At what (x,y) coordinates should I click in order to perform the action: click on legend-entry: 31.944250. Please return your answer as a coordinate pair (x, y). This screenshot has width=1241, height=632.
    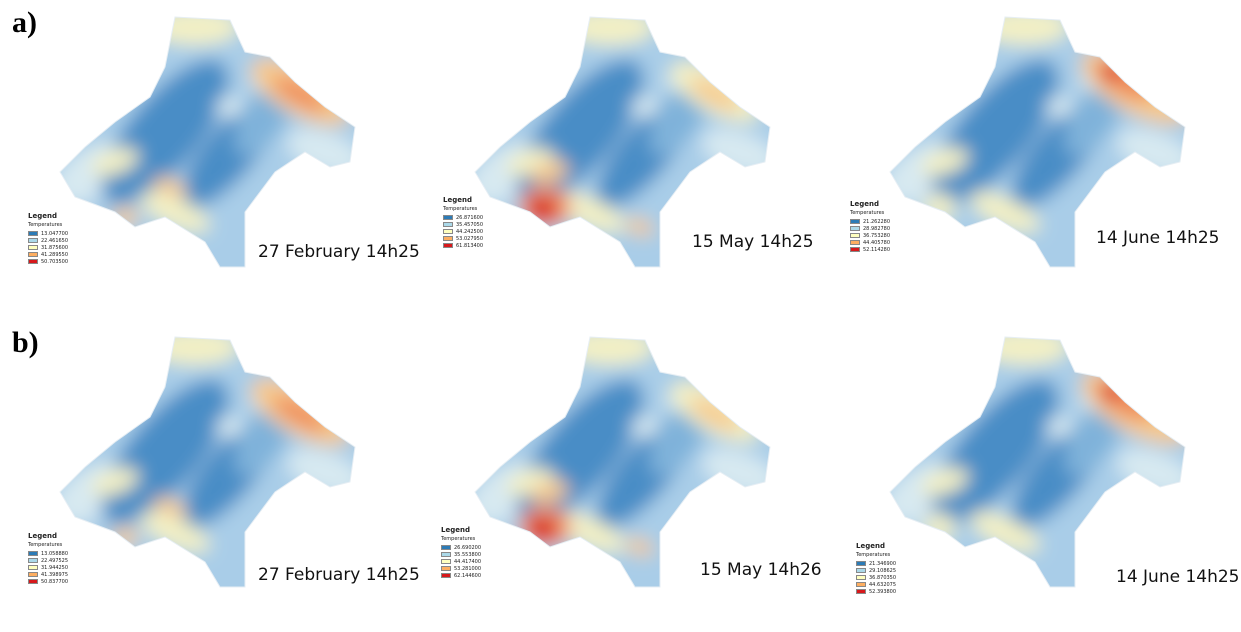
    Looking at the image, I should click on (48, 567).